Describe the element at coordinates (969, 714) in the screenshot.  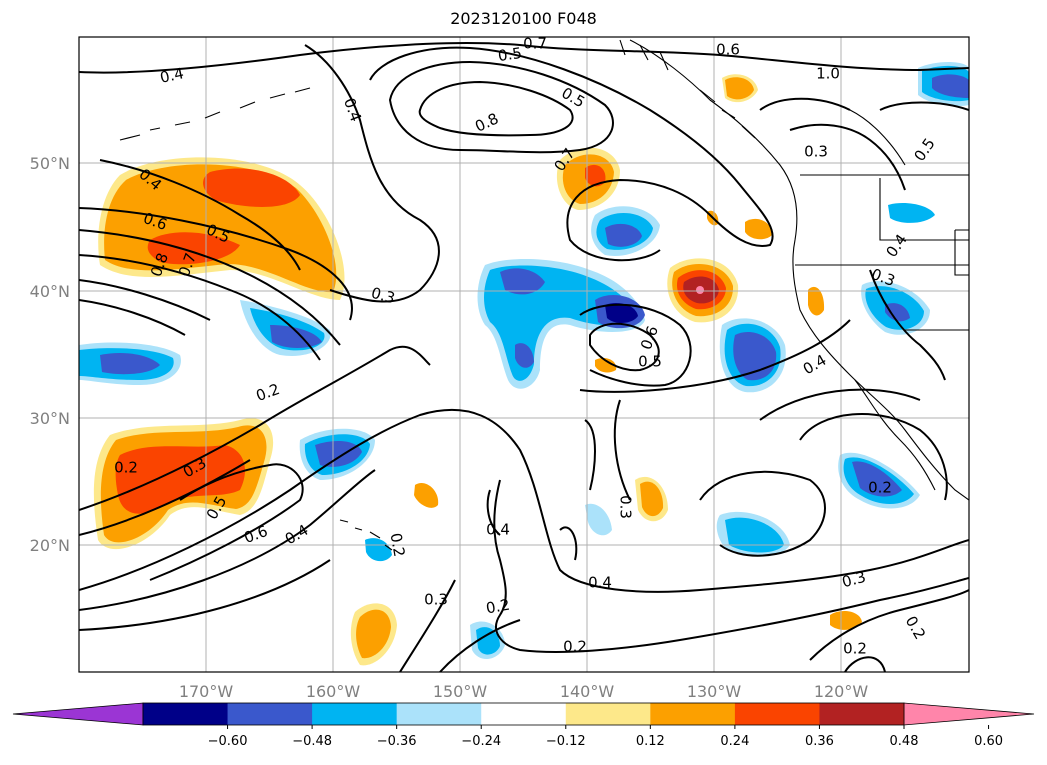
I see `colorbar-extend-high` at that location.